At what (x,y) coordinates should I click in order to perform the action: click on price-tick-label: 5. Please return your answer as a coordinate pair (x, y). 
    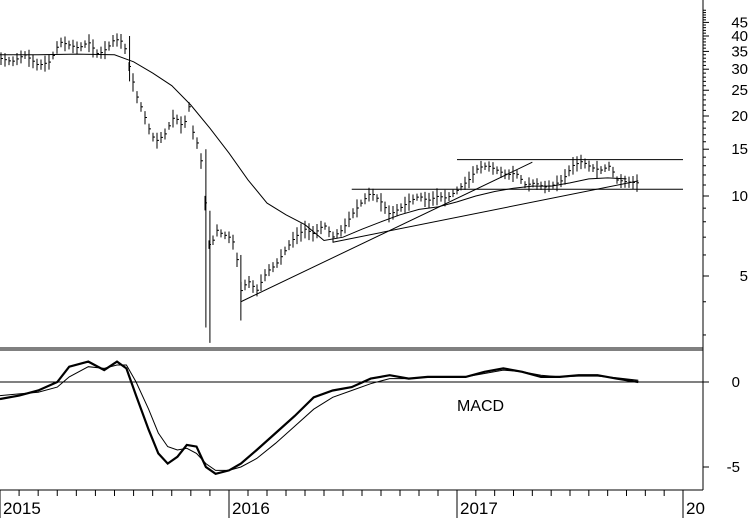
    Looking at the image, I should click on (744, 276).